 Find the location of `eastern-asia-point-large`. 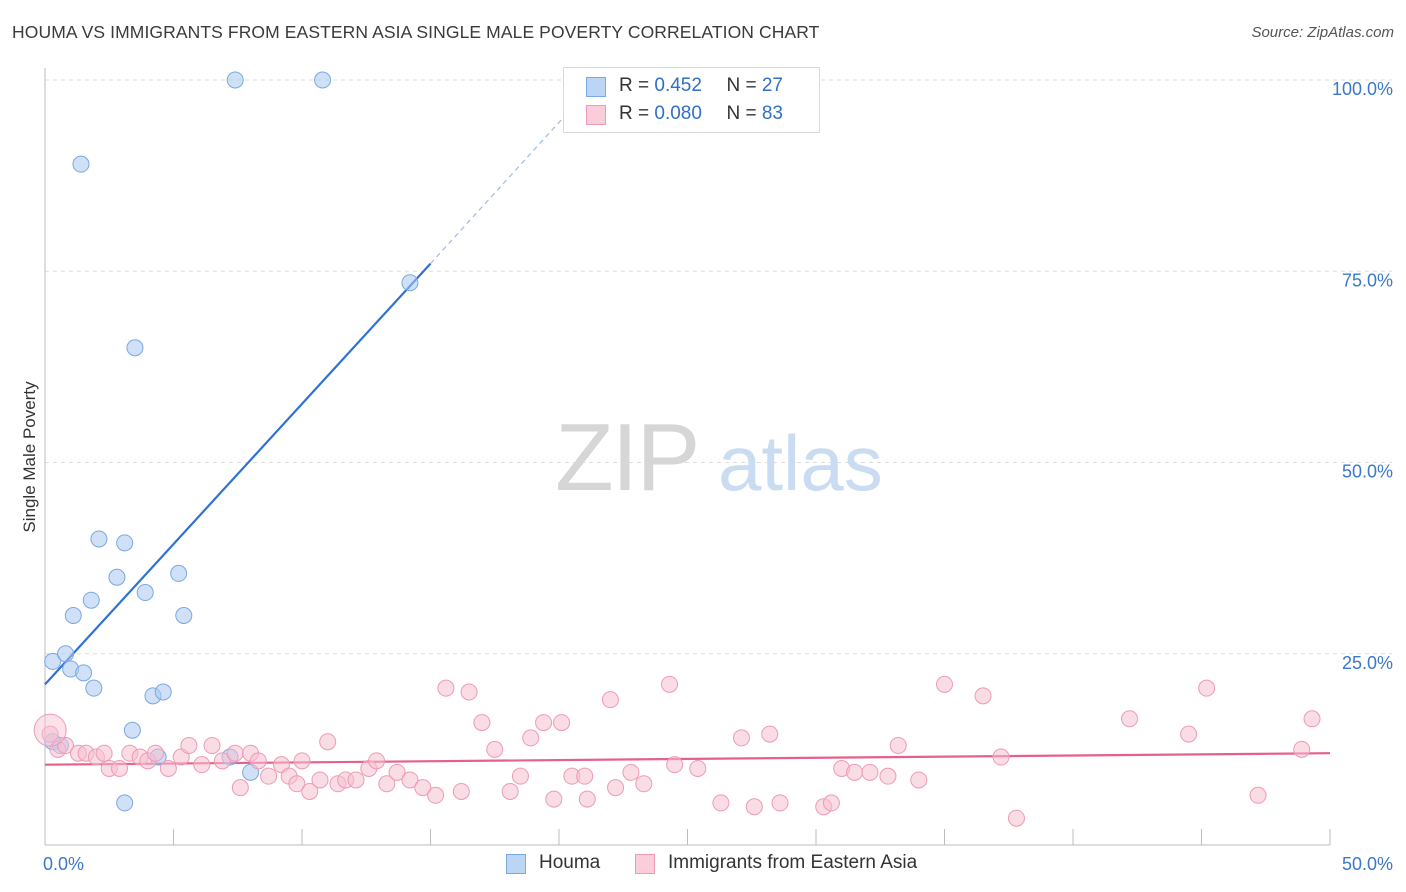

eastern-asia-point-large is located at coordinates (50, 730).